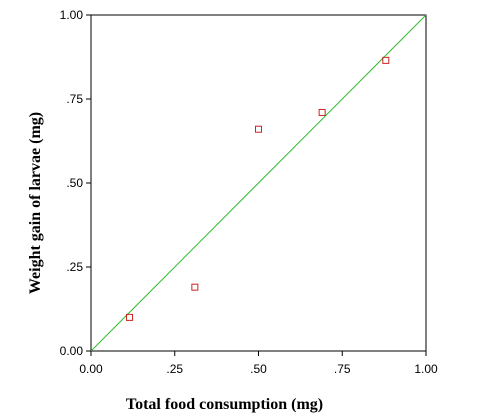 This screenshot has width=477, height=418. Describe the element at coordinates (91, 369) in the screenshot. I see `x-tick-label: 0.00` at that location.